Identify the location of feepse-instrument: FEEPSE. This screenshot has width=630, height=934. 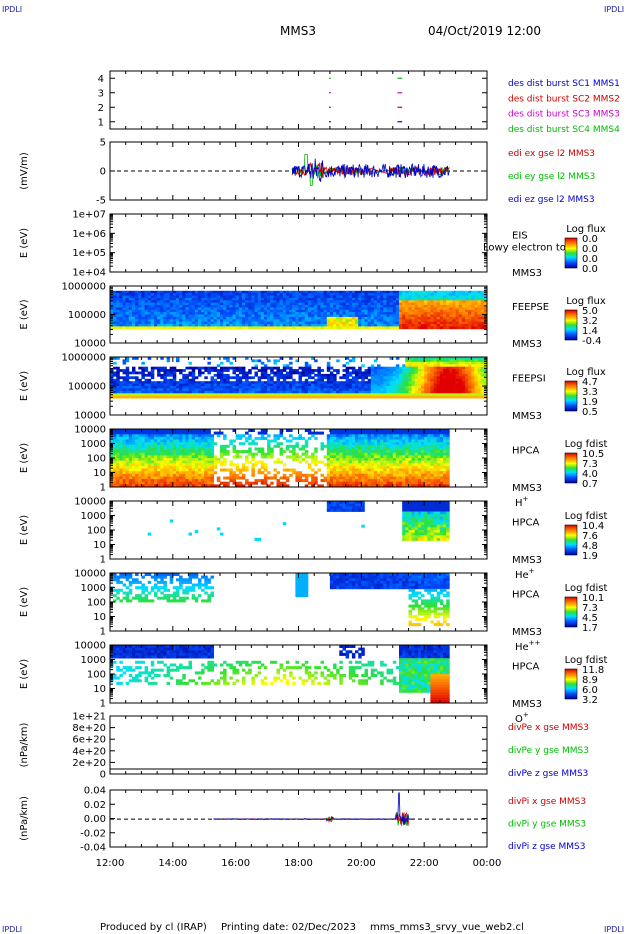
(530, 307).